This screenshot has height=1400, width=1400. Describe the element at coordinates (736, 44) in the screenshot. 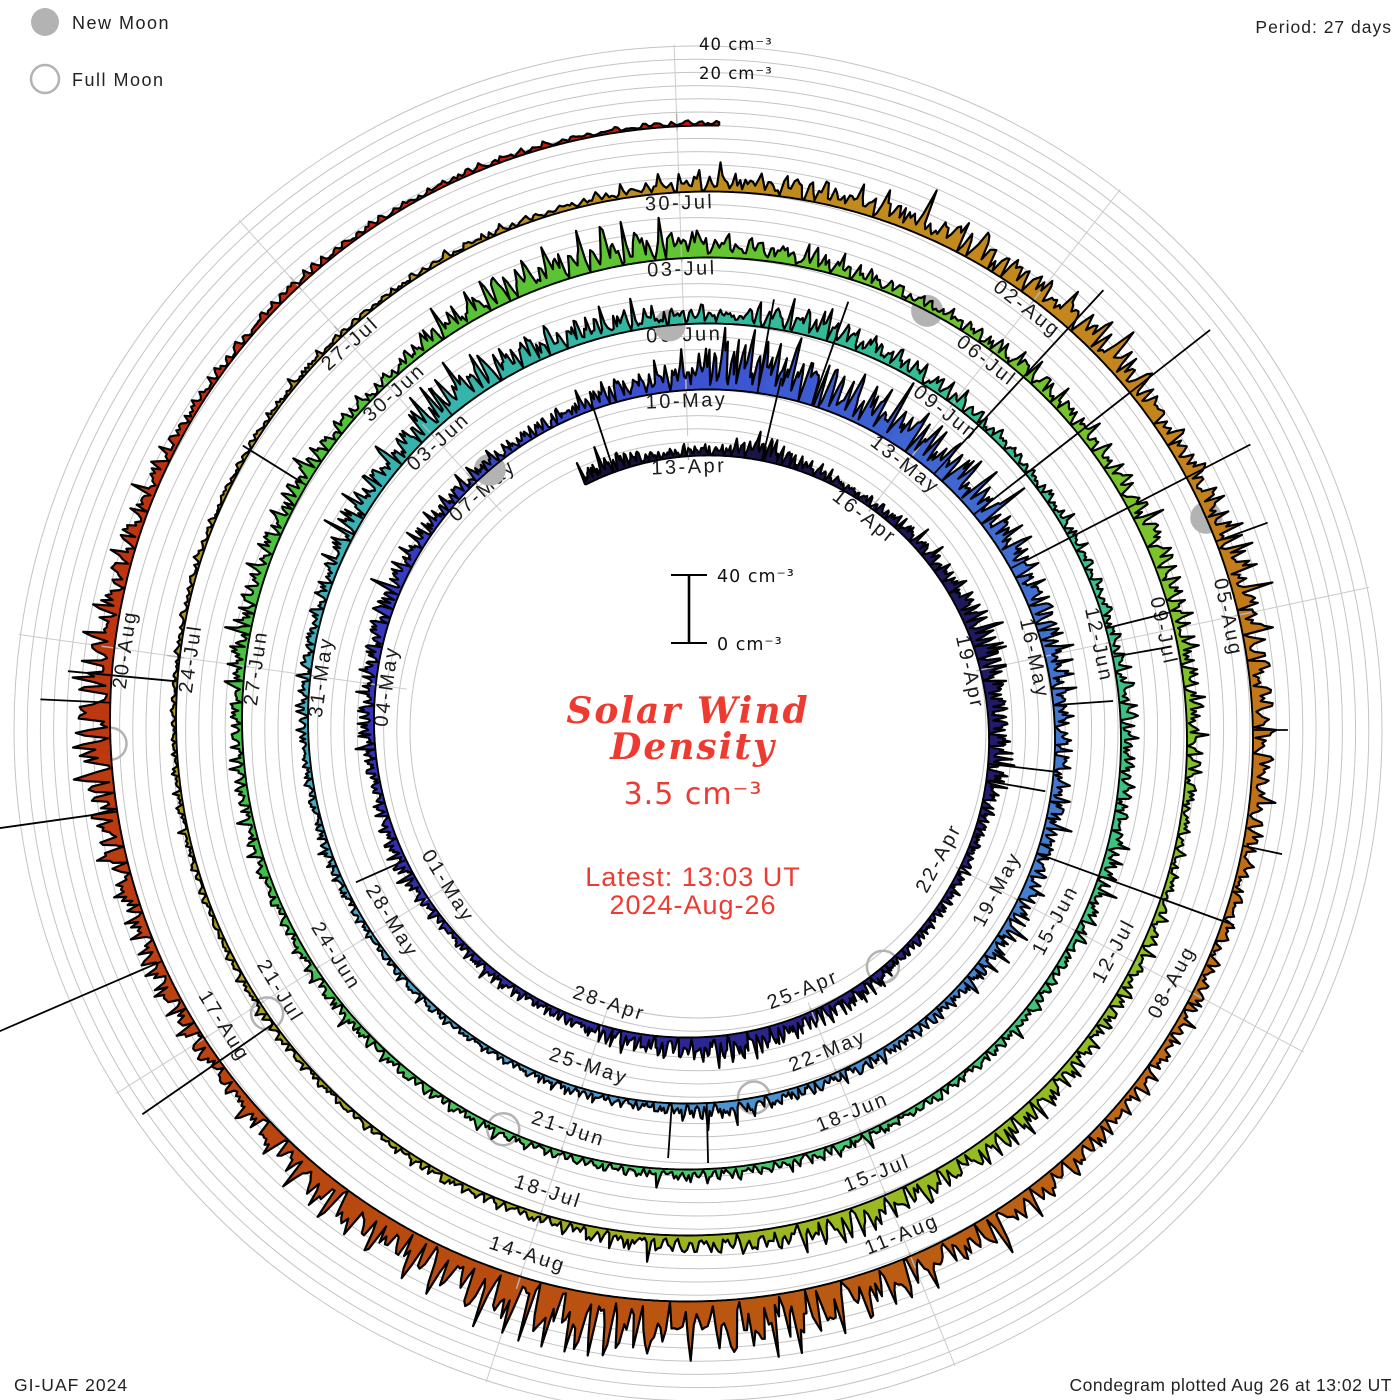

I see `outer-scale-40: 40 cm⁻³` at that location.